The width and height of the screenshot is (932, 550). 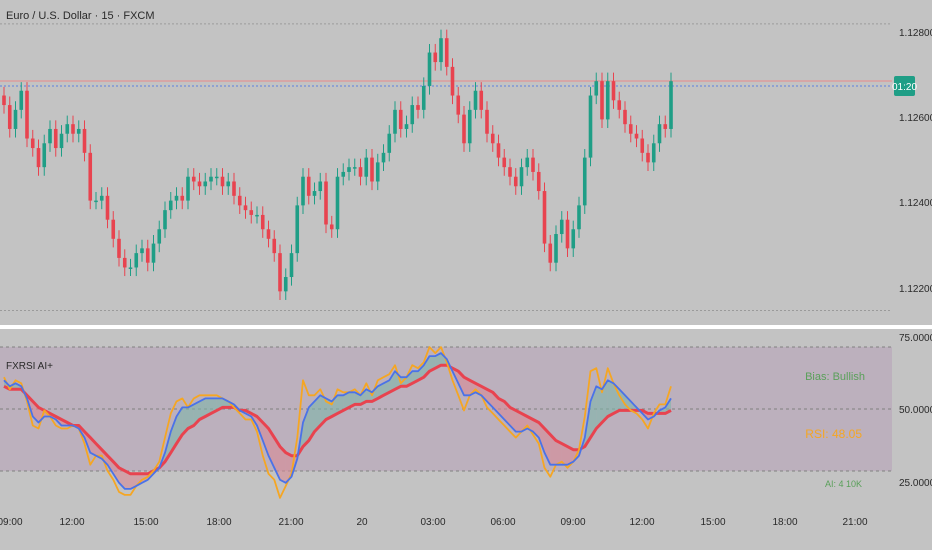 What do you see at coordinates (843, 484) in the screenshot?
I see `ai-signal-label: AI: 4 10K` at bounding box center [843, 484].